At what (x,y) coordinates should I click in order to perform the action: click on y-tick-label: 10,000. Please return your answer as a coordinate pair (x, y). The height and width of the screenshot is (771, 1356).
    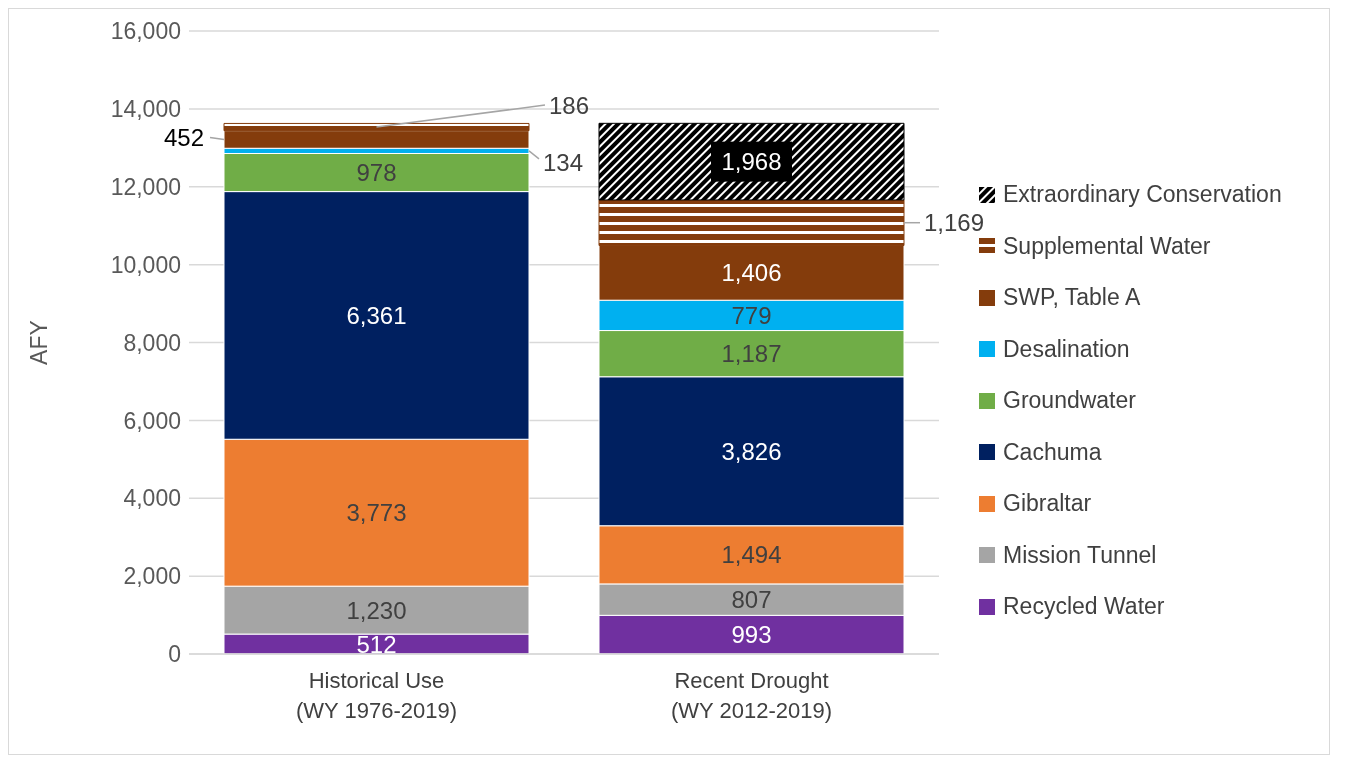
    Looking at the image, I should click on (145, 264).